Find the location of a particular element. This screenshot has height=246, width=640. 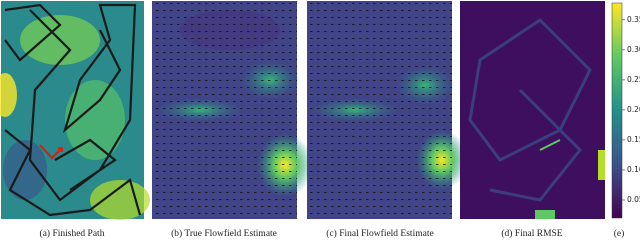

tick-label: 0.25 is located at coordinates (633, 79).